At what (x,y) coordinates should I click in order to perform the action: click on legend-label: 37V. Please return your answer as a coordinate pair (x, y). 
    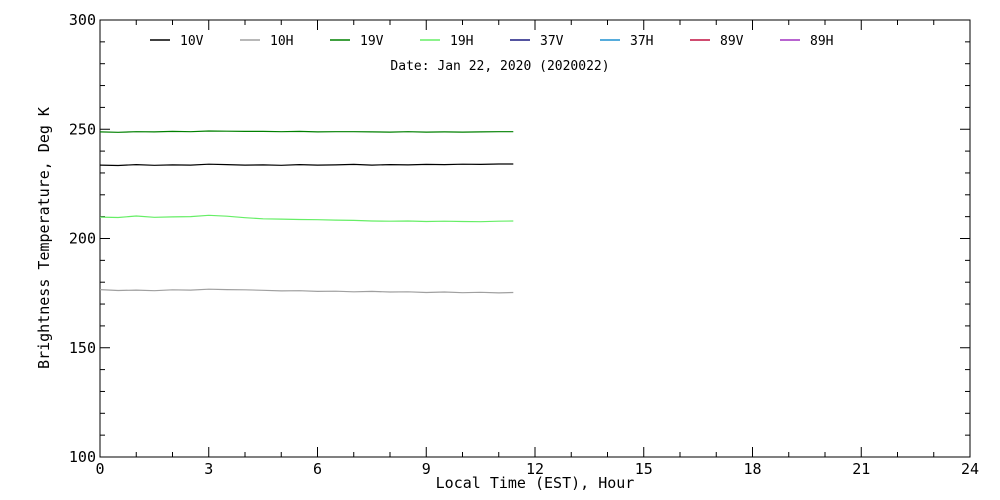
    Looking at the image, I should click on (552, 41).